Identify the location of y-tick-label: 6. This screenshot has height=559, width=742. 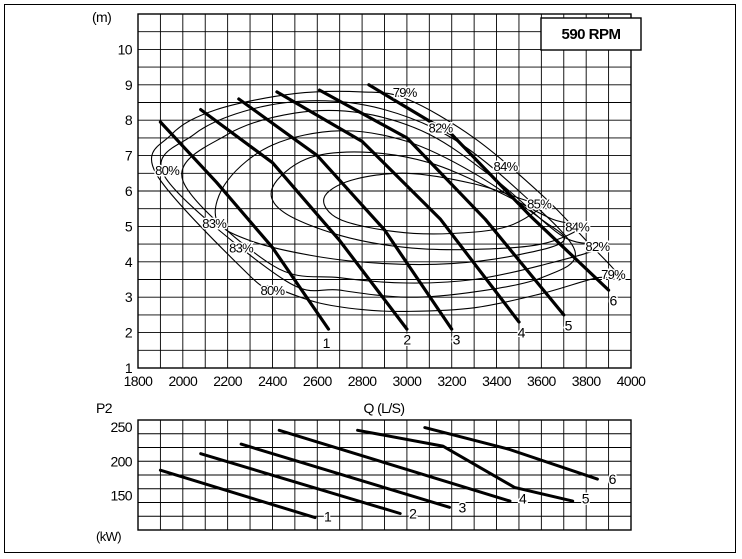
(129, 191).